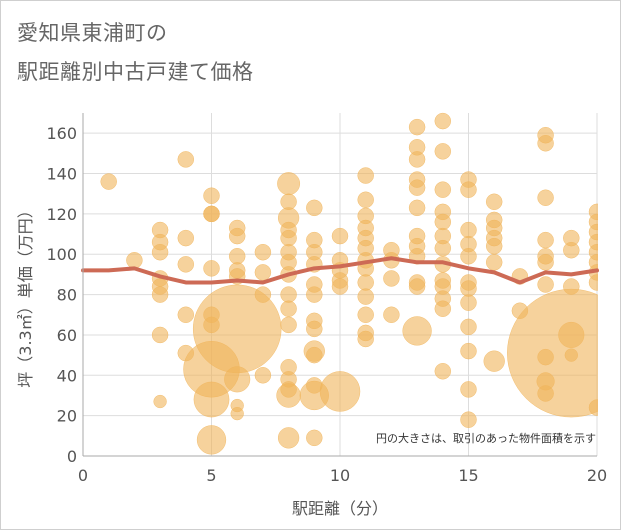 The width and height of the screenshot is (621, 530). What do you see at coordinates (25, 294) in the screenshot?
I see `y-axis-label: 坪（3.3㎡）単価（万円）` at bounding box center [25, 294].